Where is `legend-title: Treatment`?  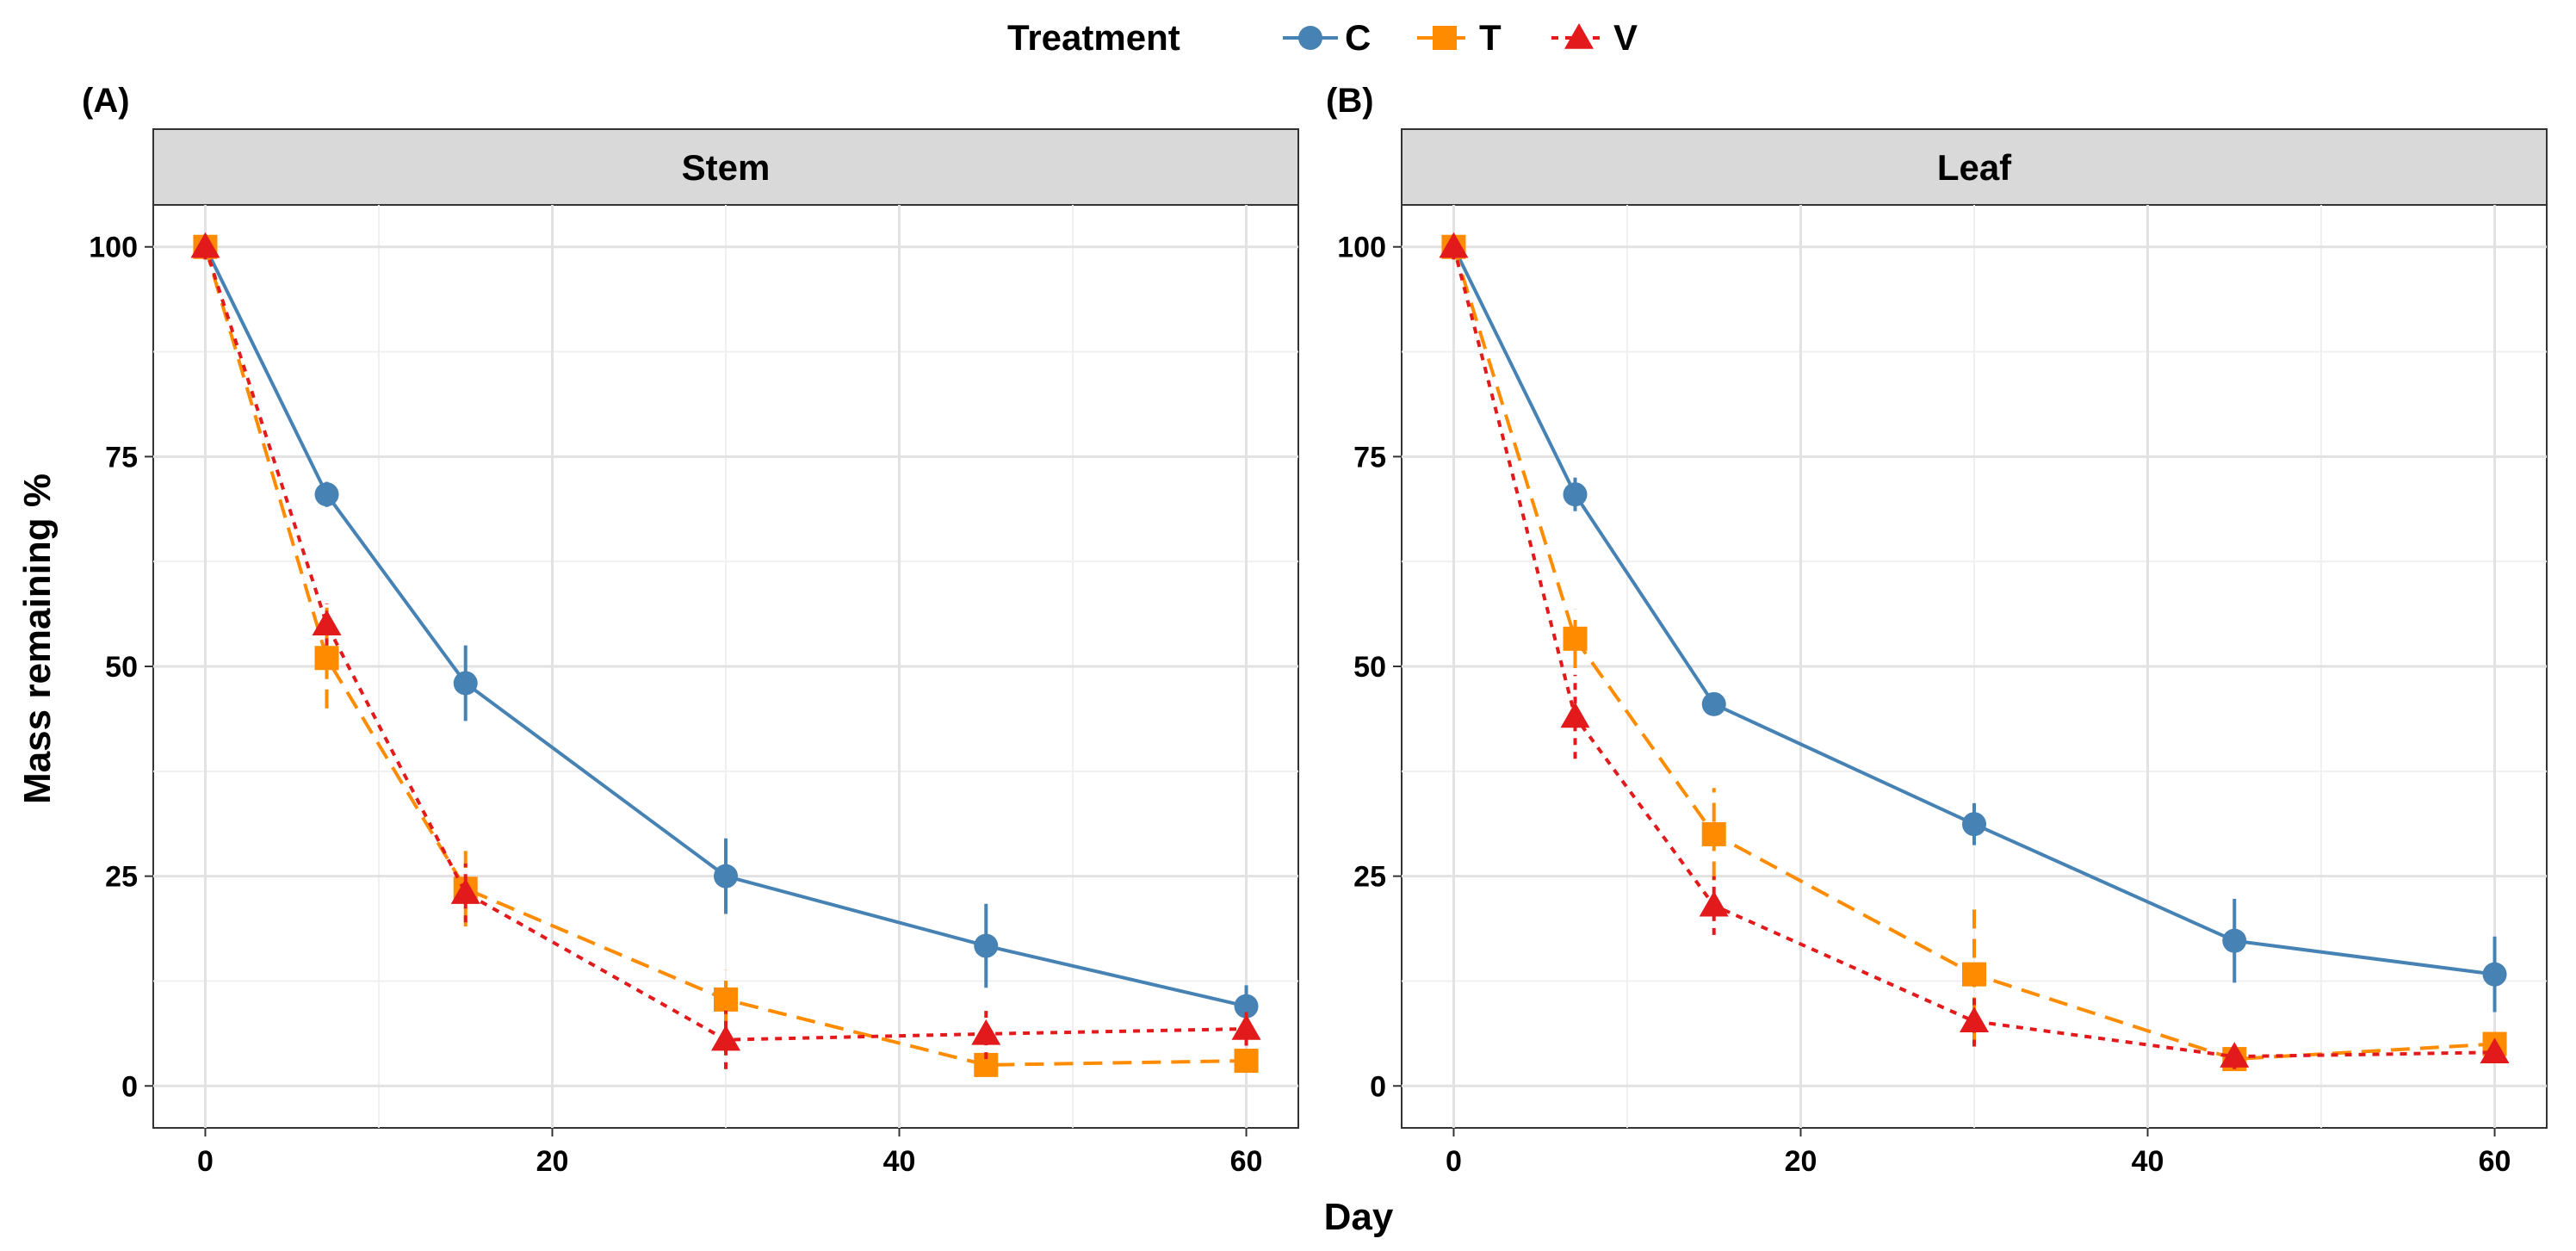
legend-title: Treatment is located at coordinates (1094, 37).